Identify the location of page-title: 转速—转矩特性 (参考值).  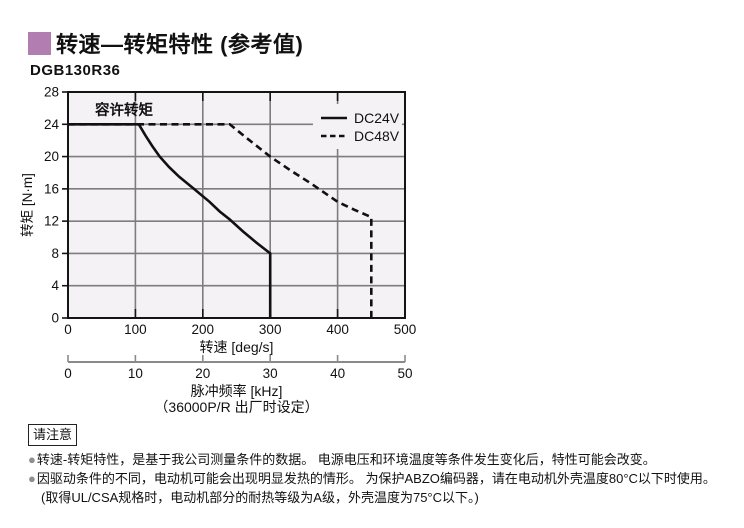
(180, 44).